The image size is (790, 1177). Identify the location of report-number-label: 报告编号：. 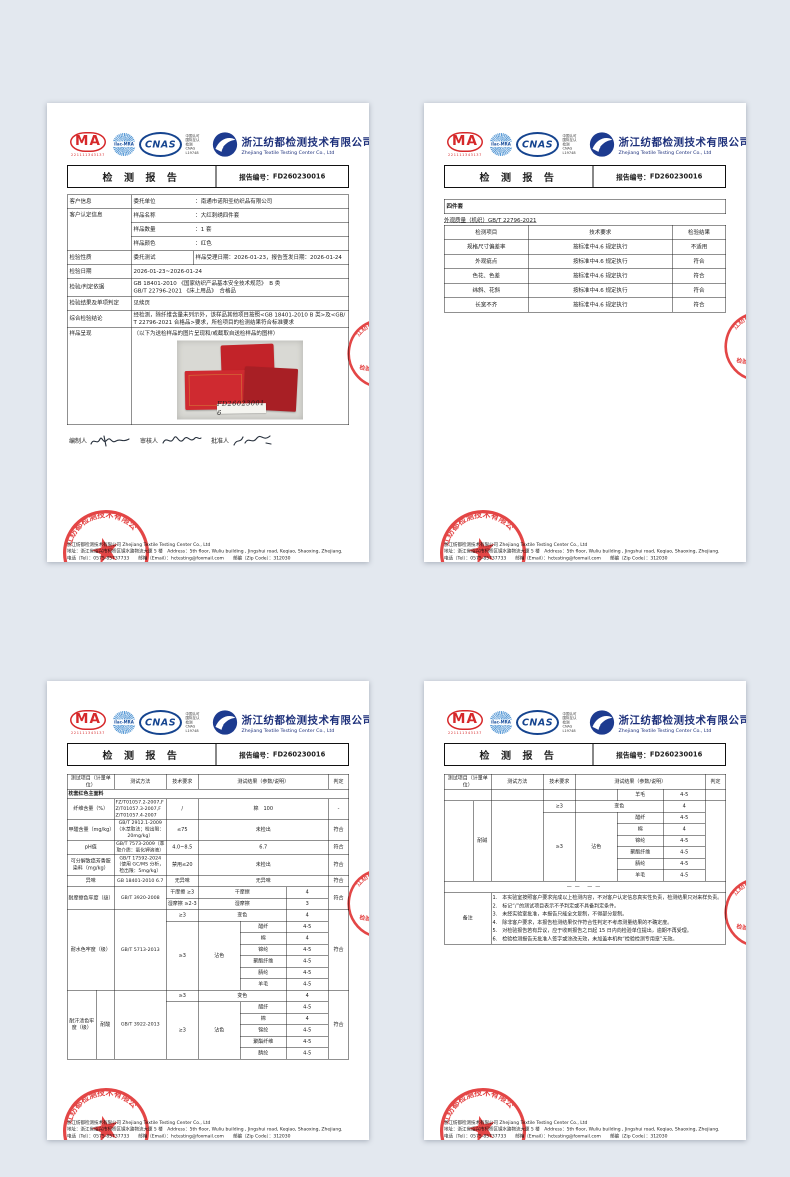
(256, 177).